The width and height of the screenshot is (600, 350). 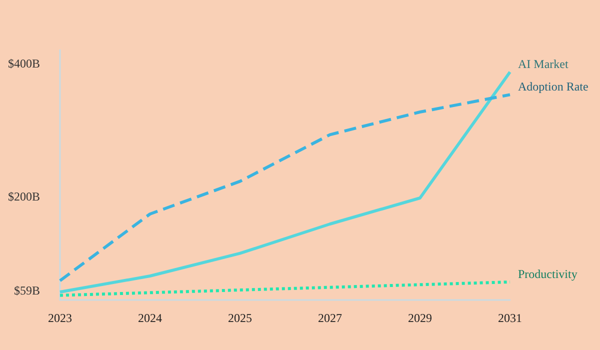 What do you see at coordinates (150, 318) in the screenshot?
I see `x-tick-label: 2024` at bounding box center [150, 318].